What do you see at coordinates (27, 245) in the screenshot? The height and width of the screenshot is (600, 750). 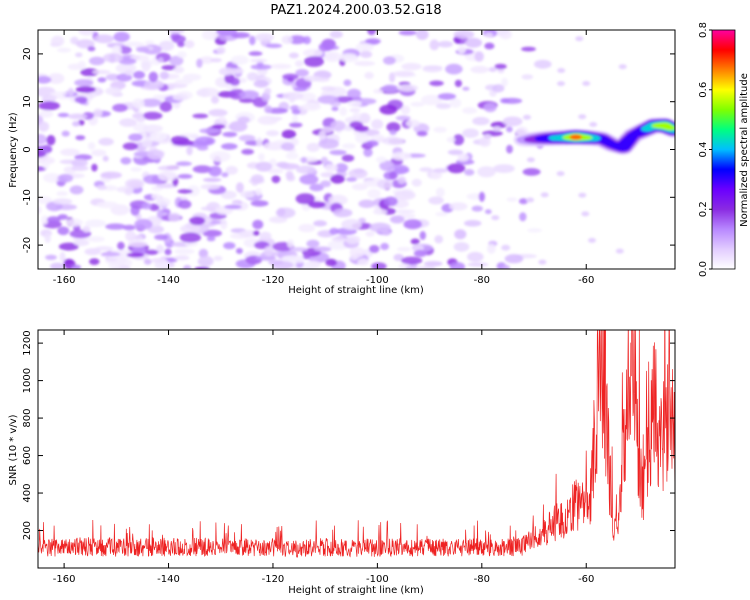 I see `y-tick-label: -20` at bounding box center [27, 245].